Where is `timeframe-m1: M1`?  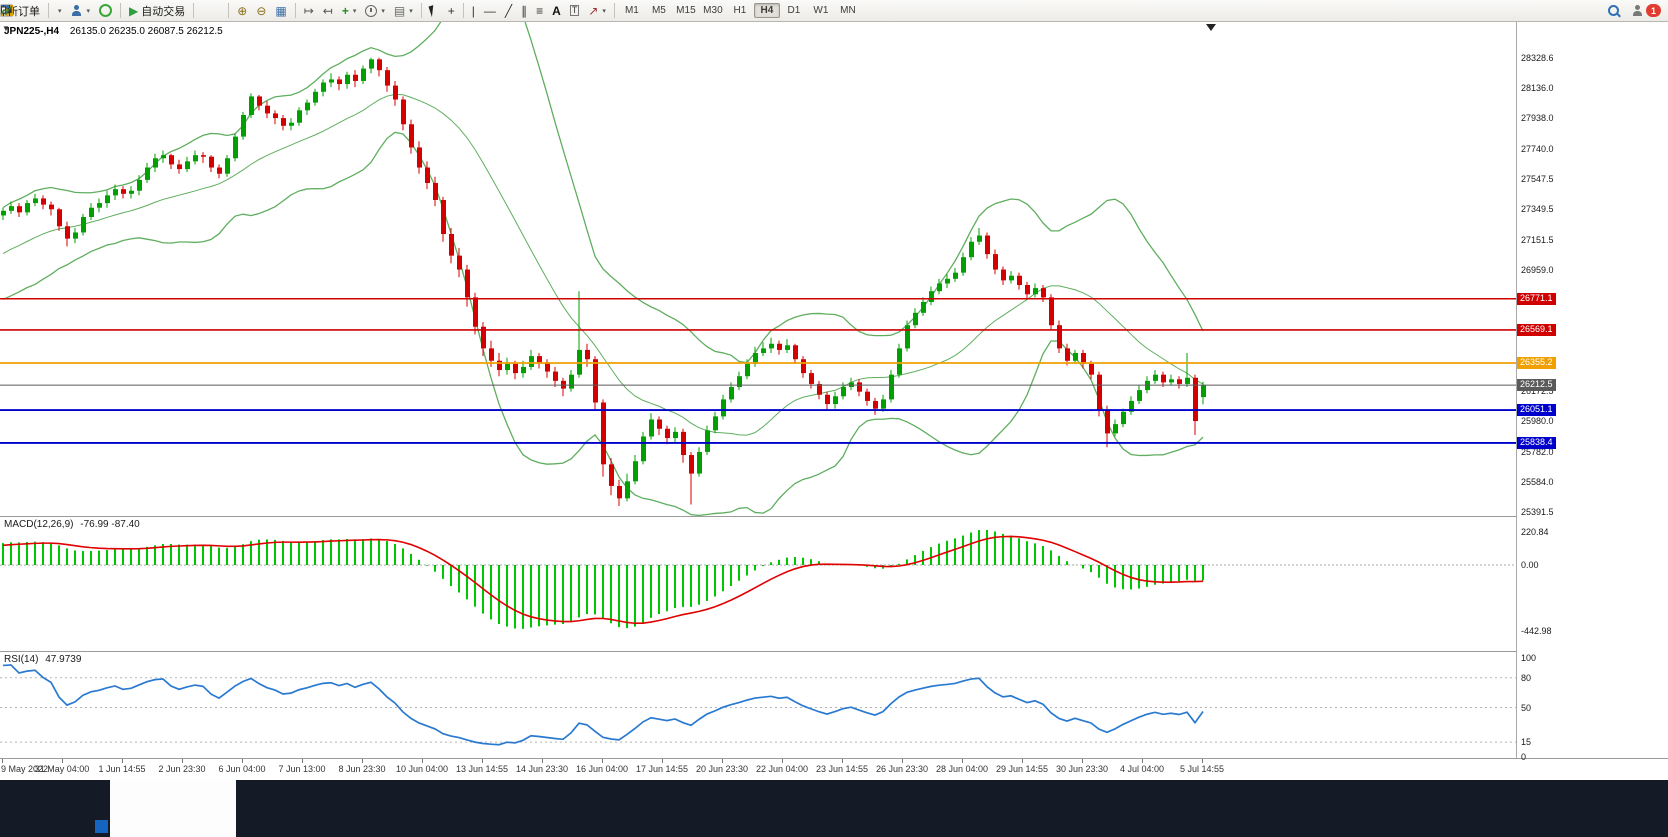
timeframe-m1: M1 is located at coordinates (631, 10).